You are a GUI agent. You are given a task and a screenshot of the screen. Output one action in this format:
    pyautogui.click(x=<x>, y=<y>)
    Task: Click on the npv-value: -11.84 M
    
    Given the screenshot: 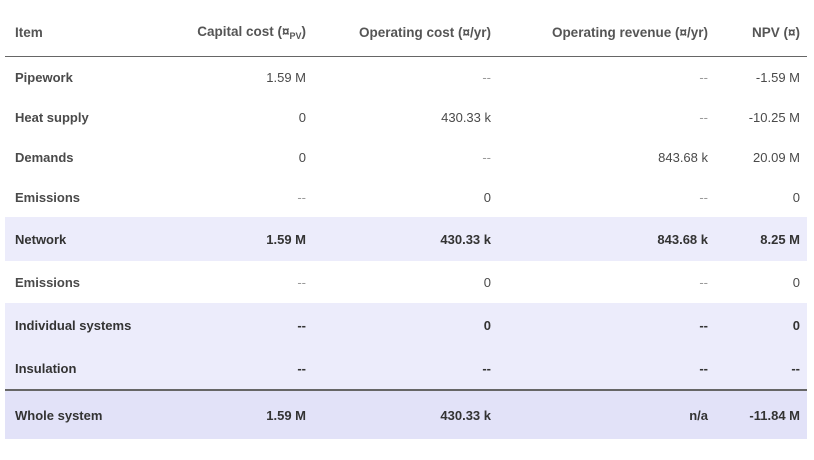 What is the action you would take?
    pyautogui.click(x=774, y=415)
    